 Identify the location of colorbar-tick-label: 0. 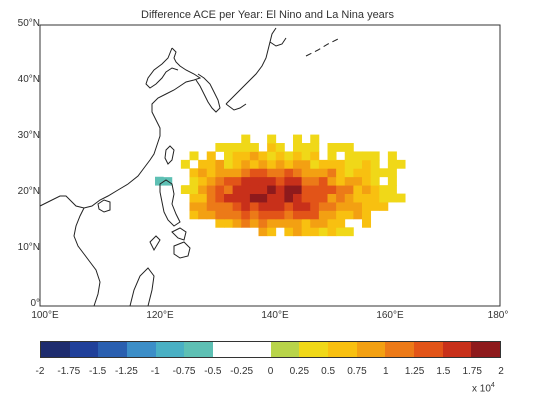
(270, 371).